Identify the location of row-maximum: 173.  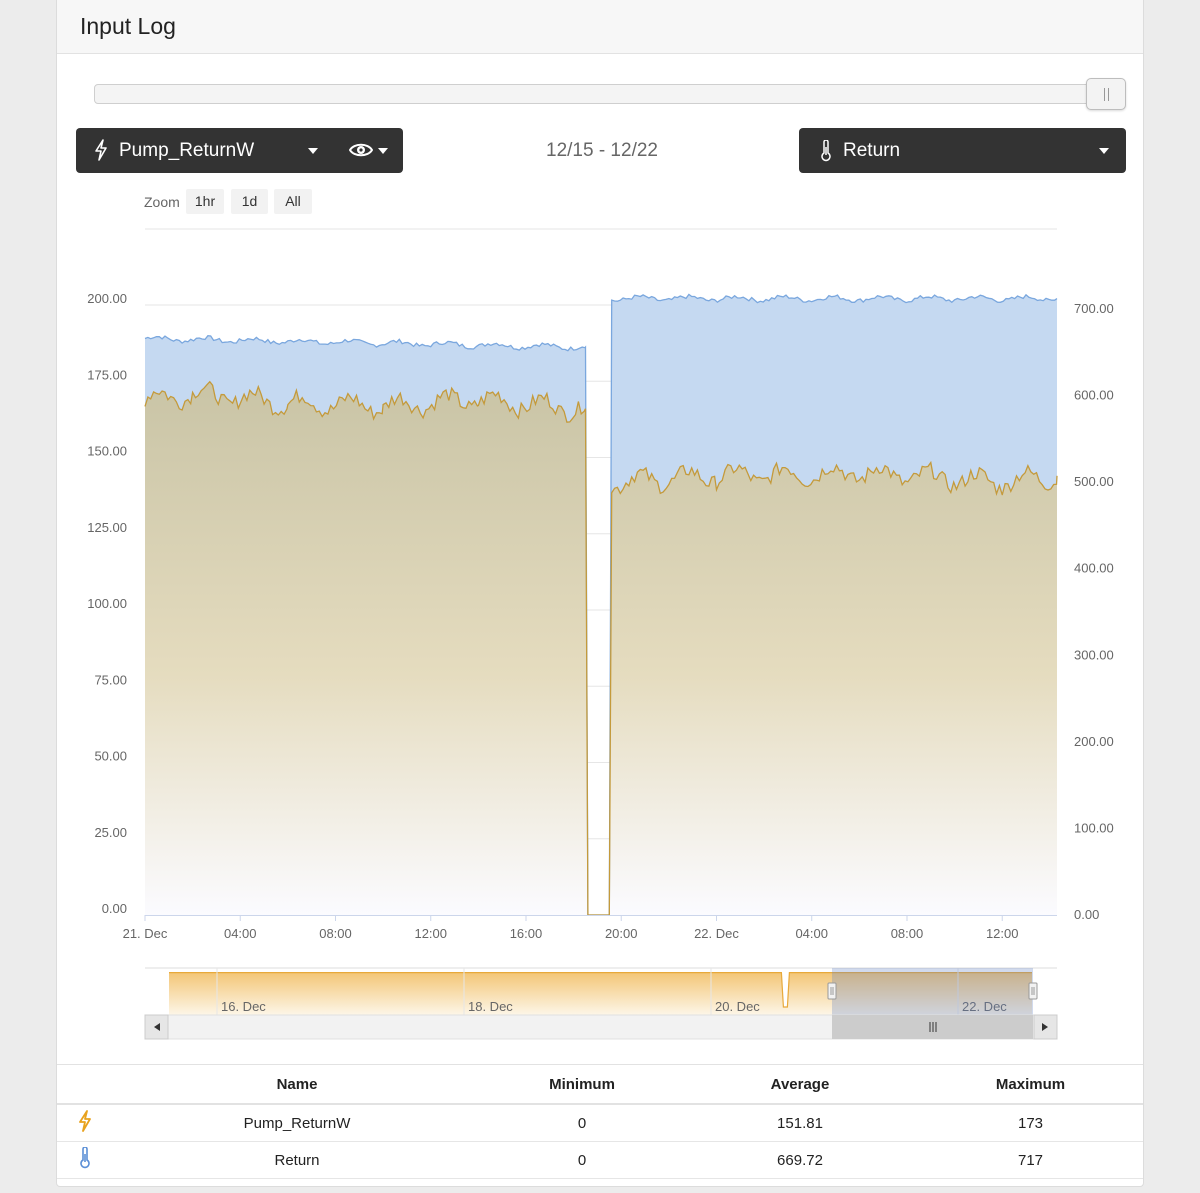
(1030, 1123).